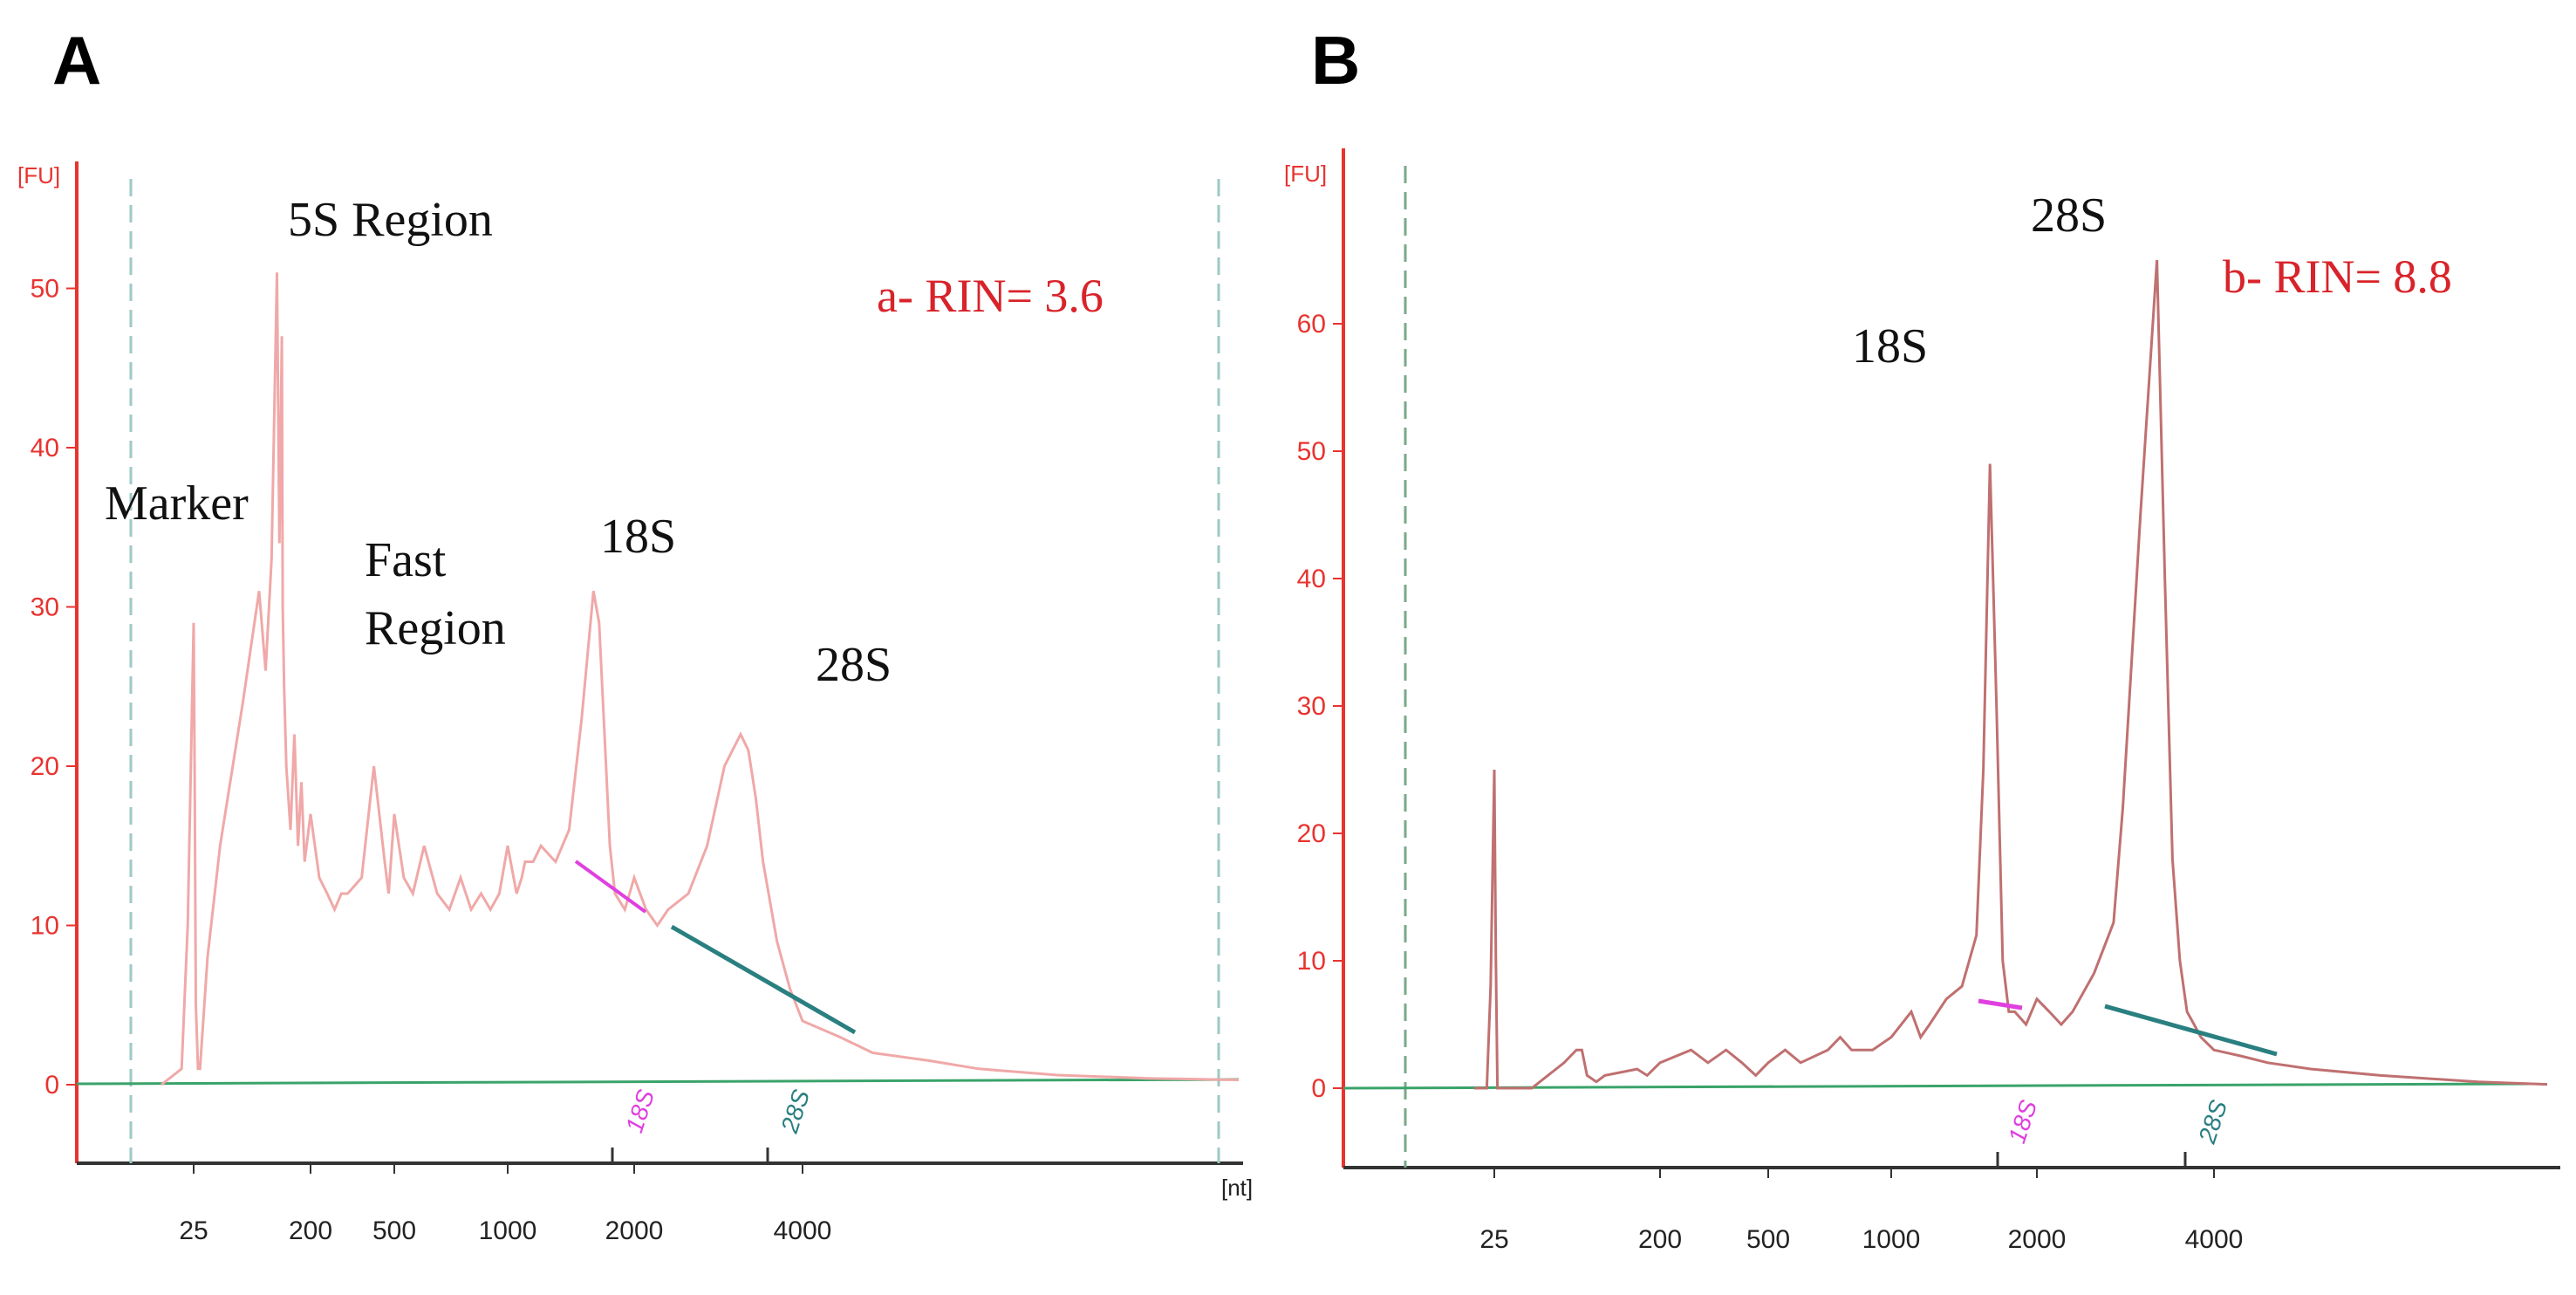  I want to click on panel-a-letter: A, so click(76, 60).